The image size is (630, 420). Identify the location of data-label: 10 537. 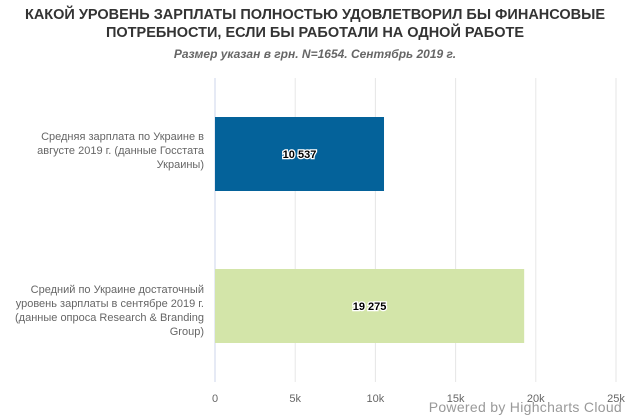
(300, 155).